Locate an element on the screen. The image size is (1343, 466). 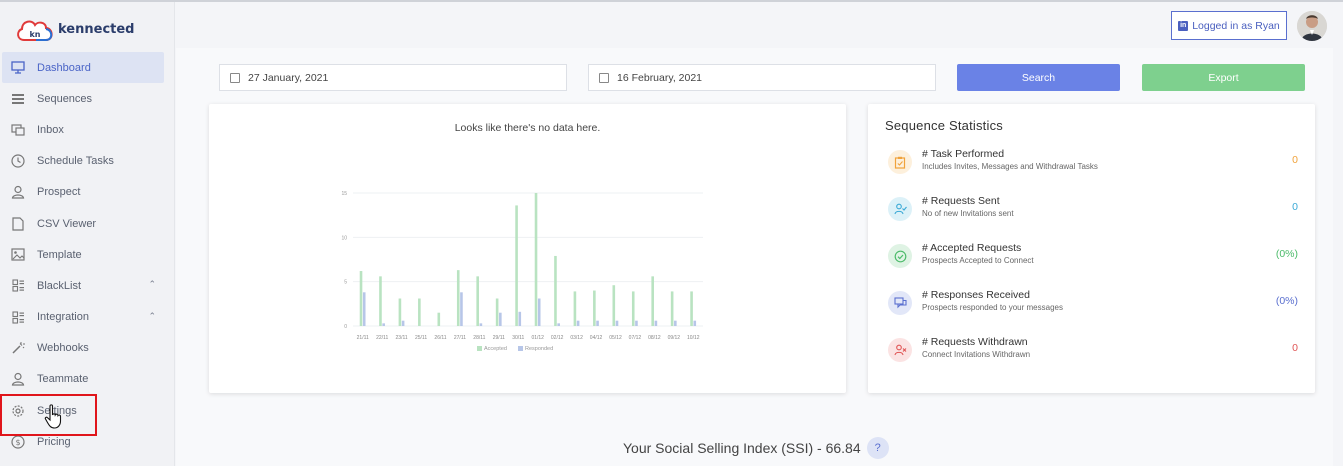
top-header is located at coordinates (759, 25).